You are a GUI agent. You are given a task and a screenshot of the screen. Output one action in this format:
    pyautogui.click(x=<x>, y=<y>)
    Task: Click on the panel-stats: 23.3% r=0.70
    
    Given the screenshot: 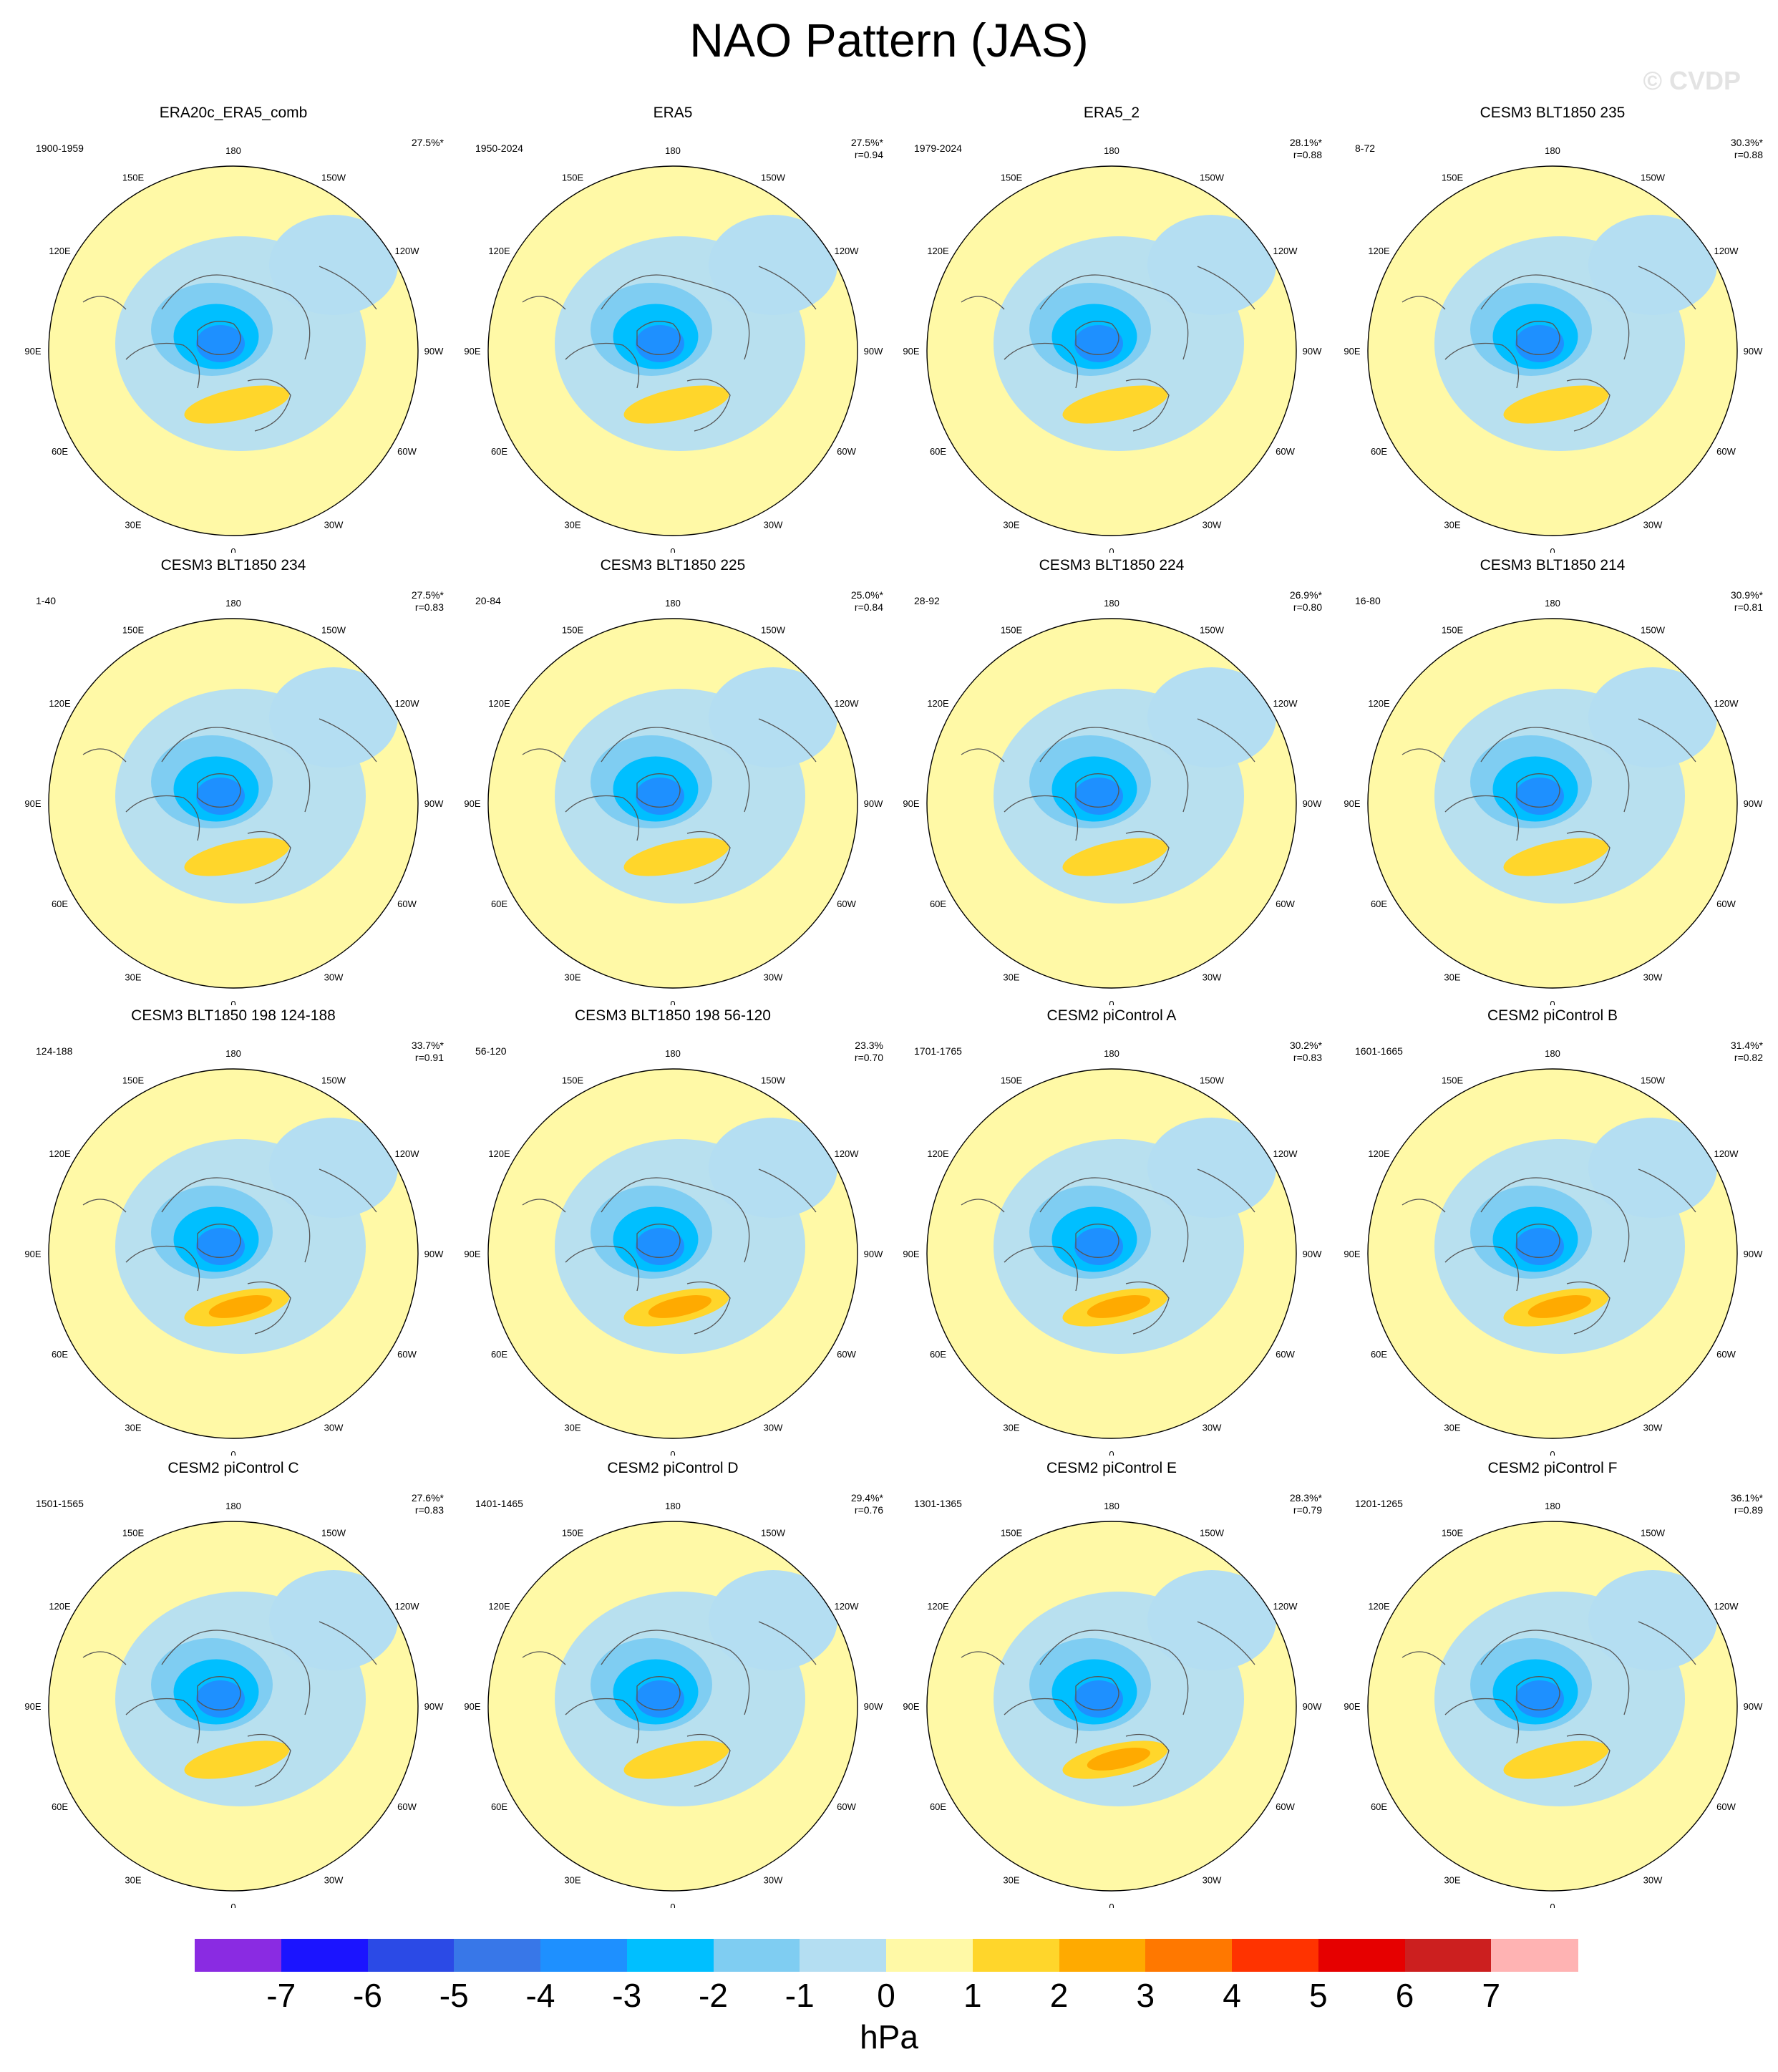 What is the action you would take?
    pyautogui.click(x=869, y=1052)
    